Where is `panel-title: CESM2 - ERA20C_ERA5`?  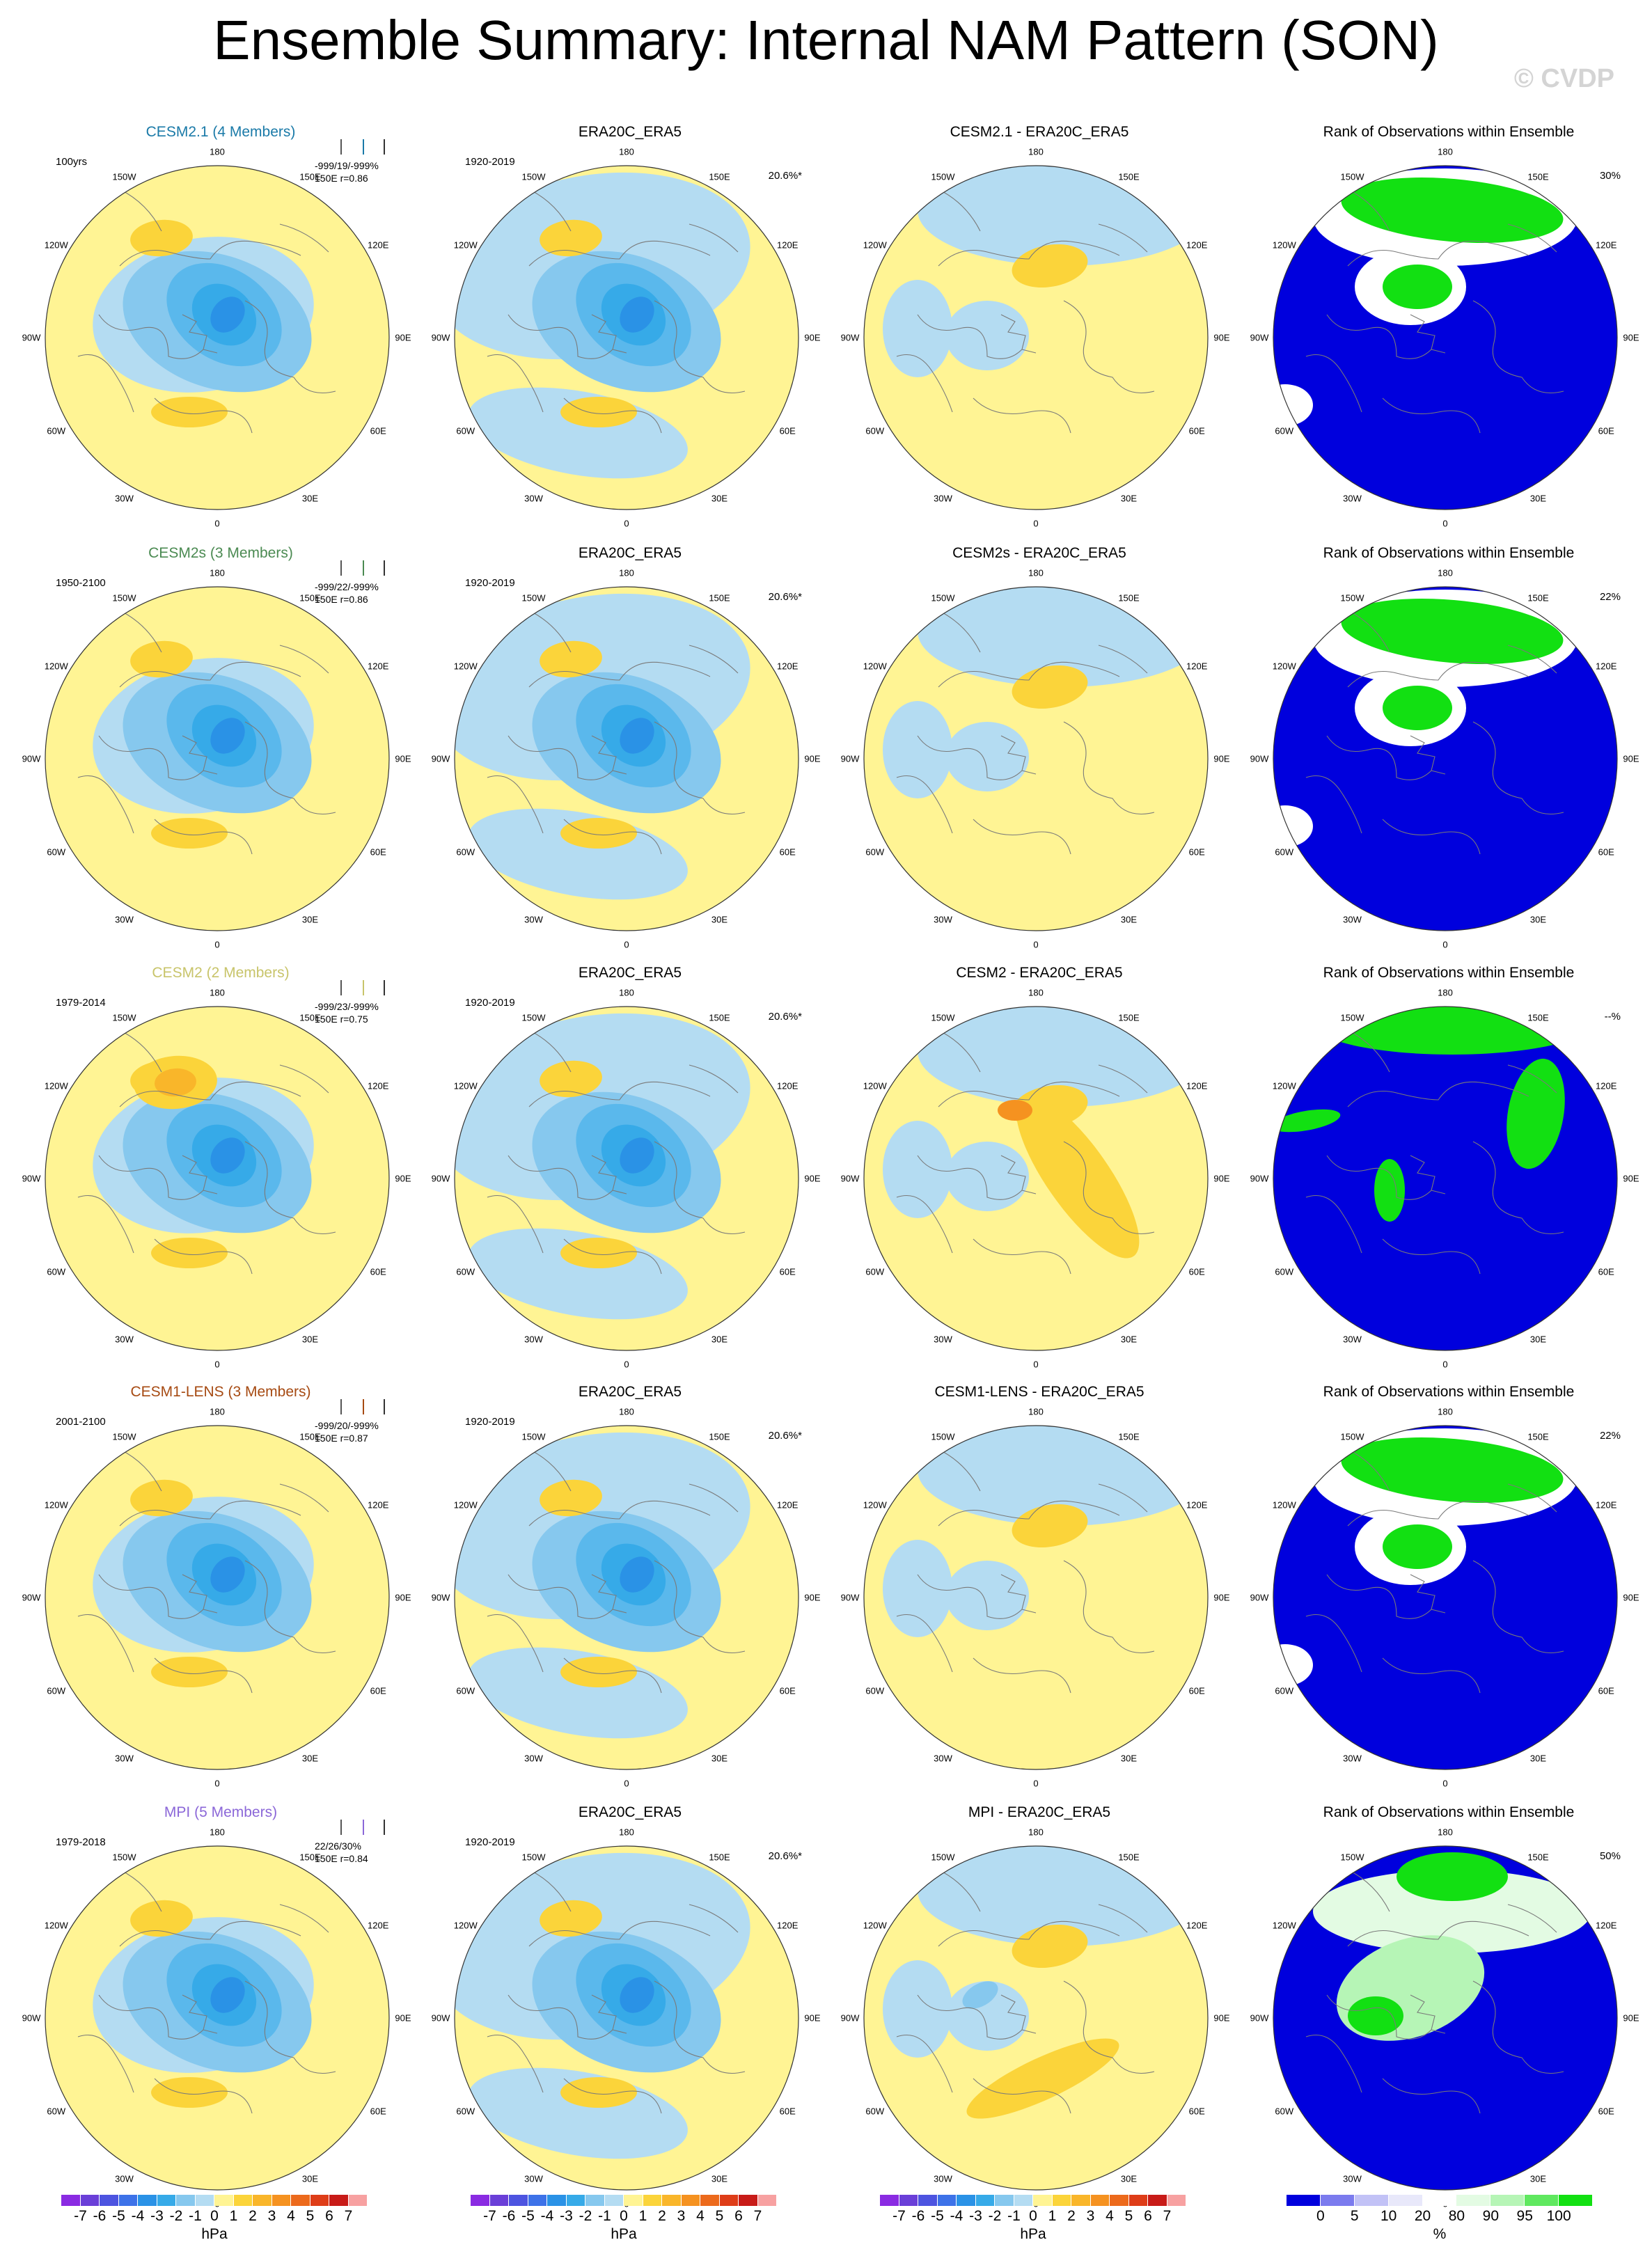 panel-title: CESM2 - ERA20C_ERA5 is located at coordinates (1039, 973).